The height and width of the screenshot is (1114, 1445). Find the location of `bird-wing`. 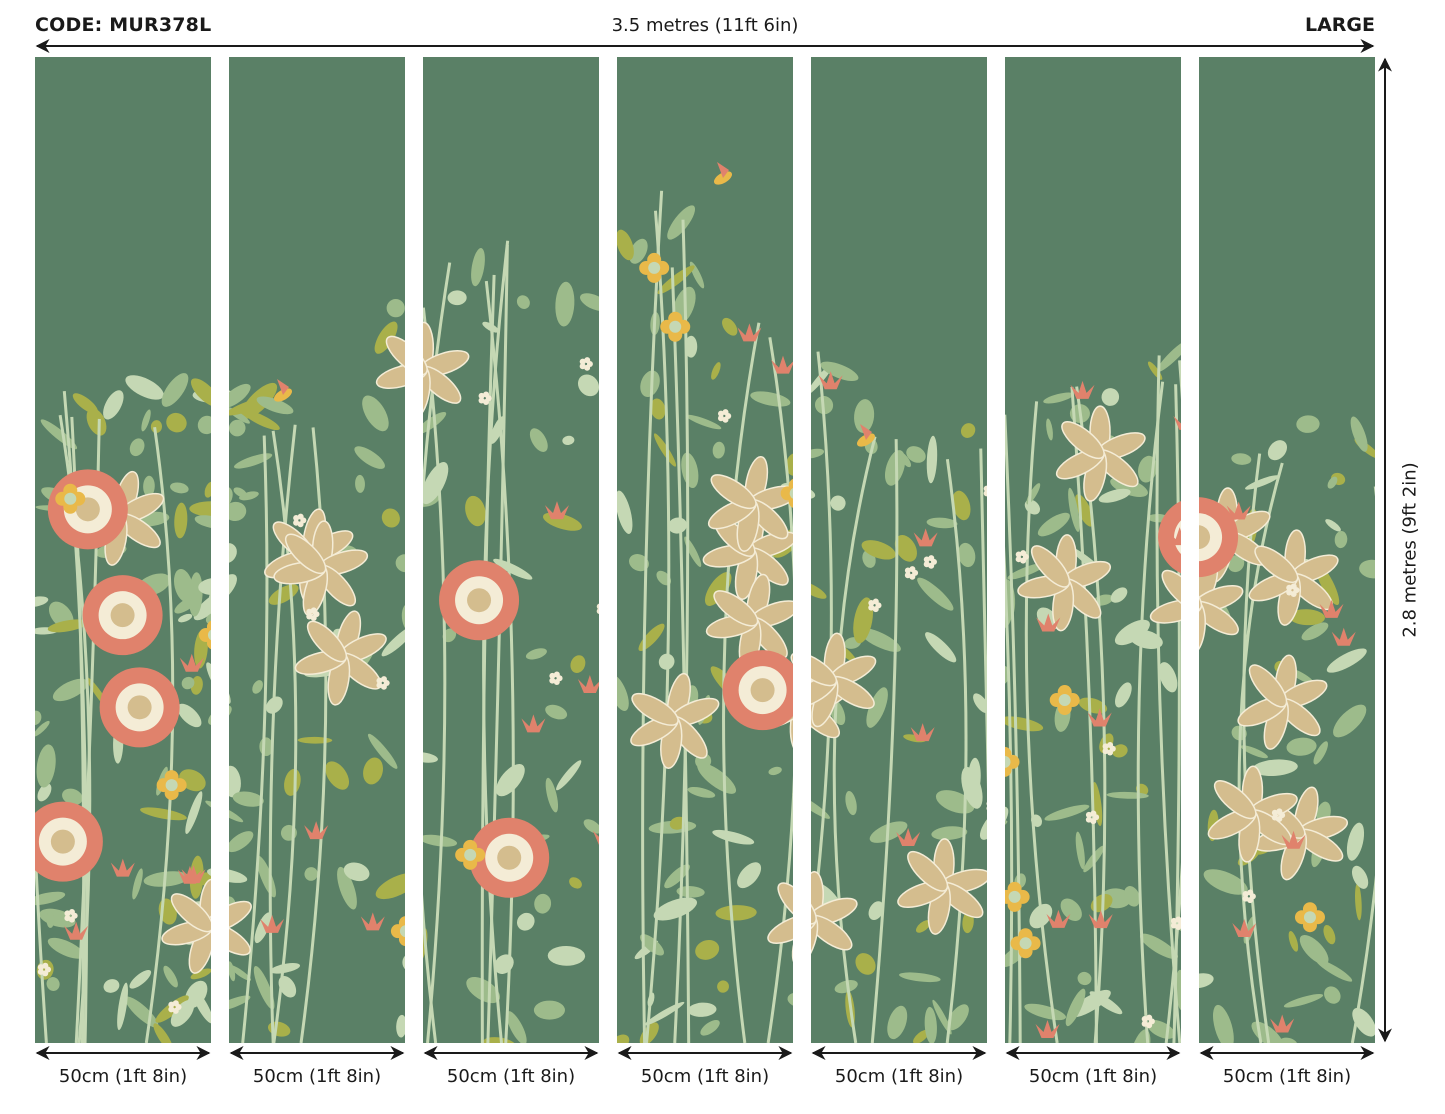

bird-wing is located at coordinates (723, 170).